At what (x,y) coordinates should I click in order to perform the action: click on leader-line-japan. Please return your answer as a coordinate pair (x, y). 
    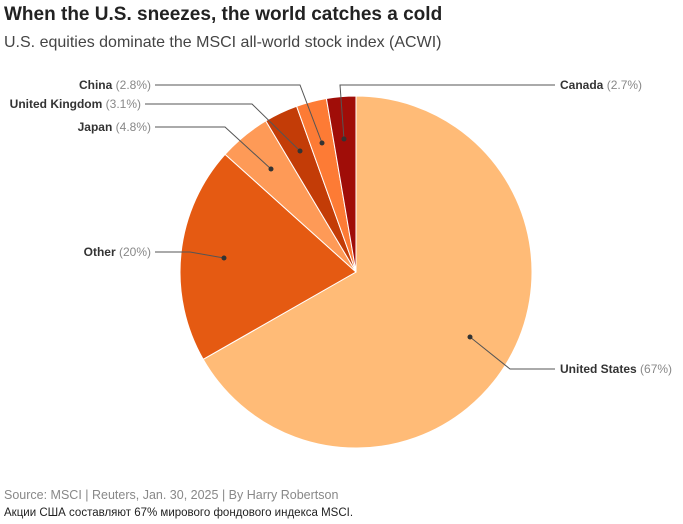
    Looking at the image, I should click on (213, 148).